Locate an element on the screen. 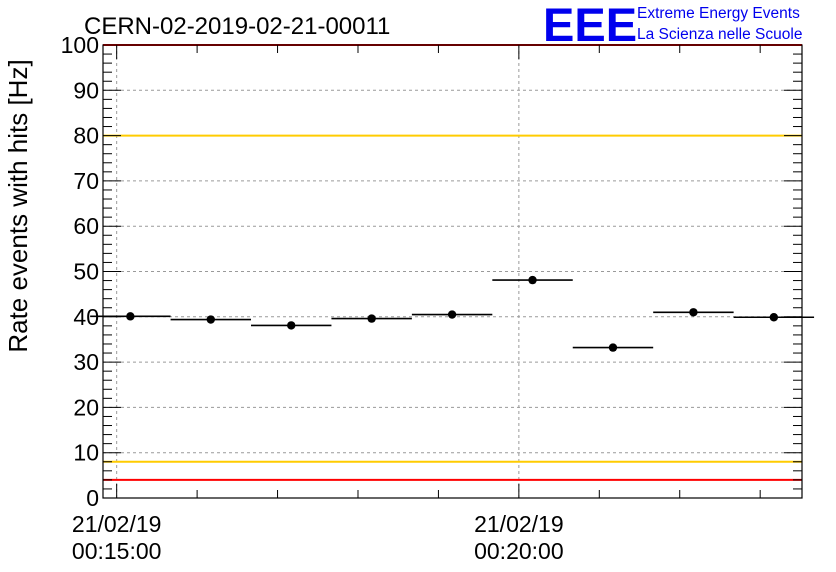 The height and width of the screenshot is (572, 836). y-tick-label: 0 is located at coordinates (92, 498).